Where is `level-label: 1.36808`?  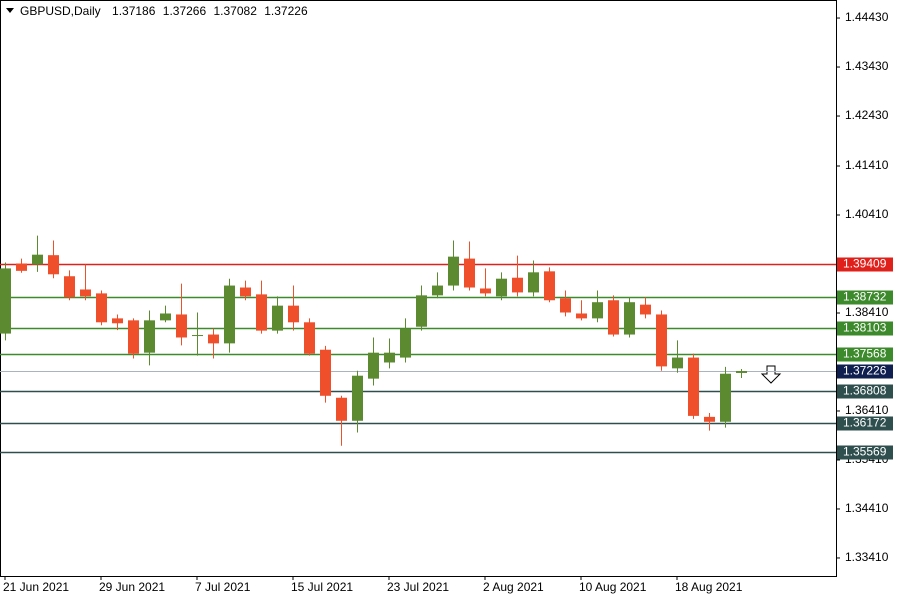
level-label: 1.36808 is located at coordinates (865, 391).